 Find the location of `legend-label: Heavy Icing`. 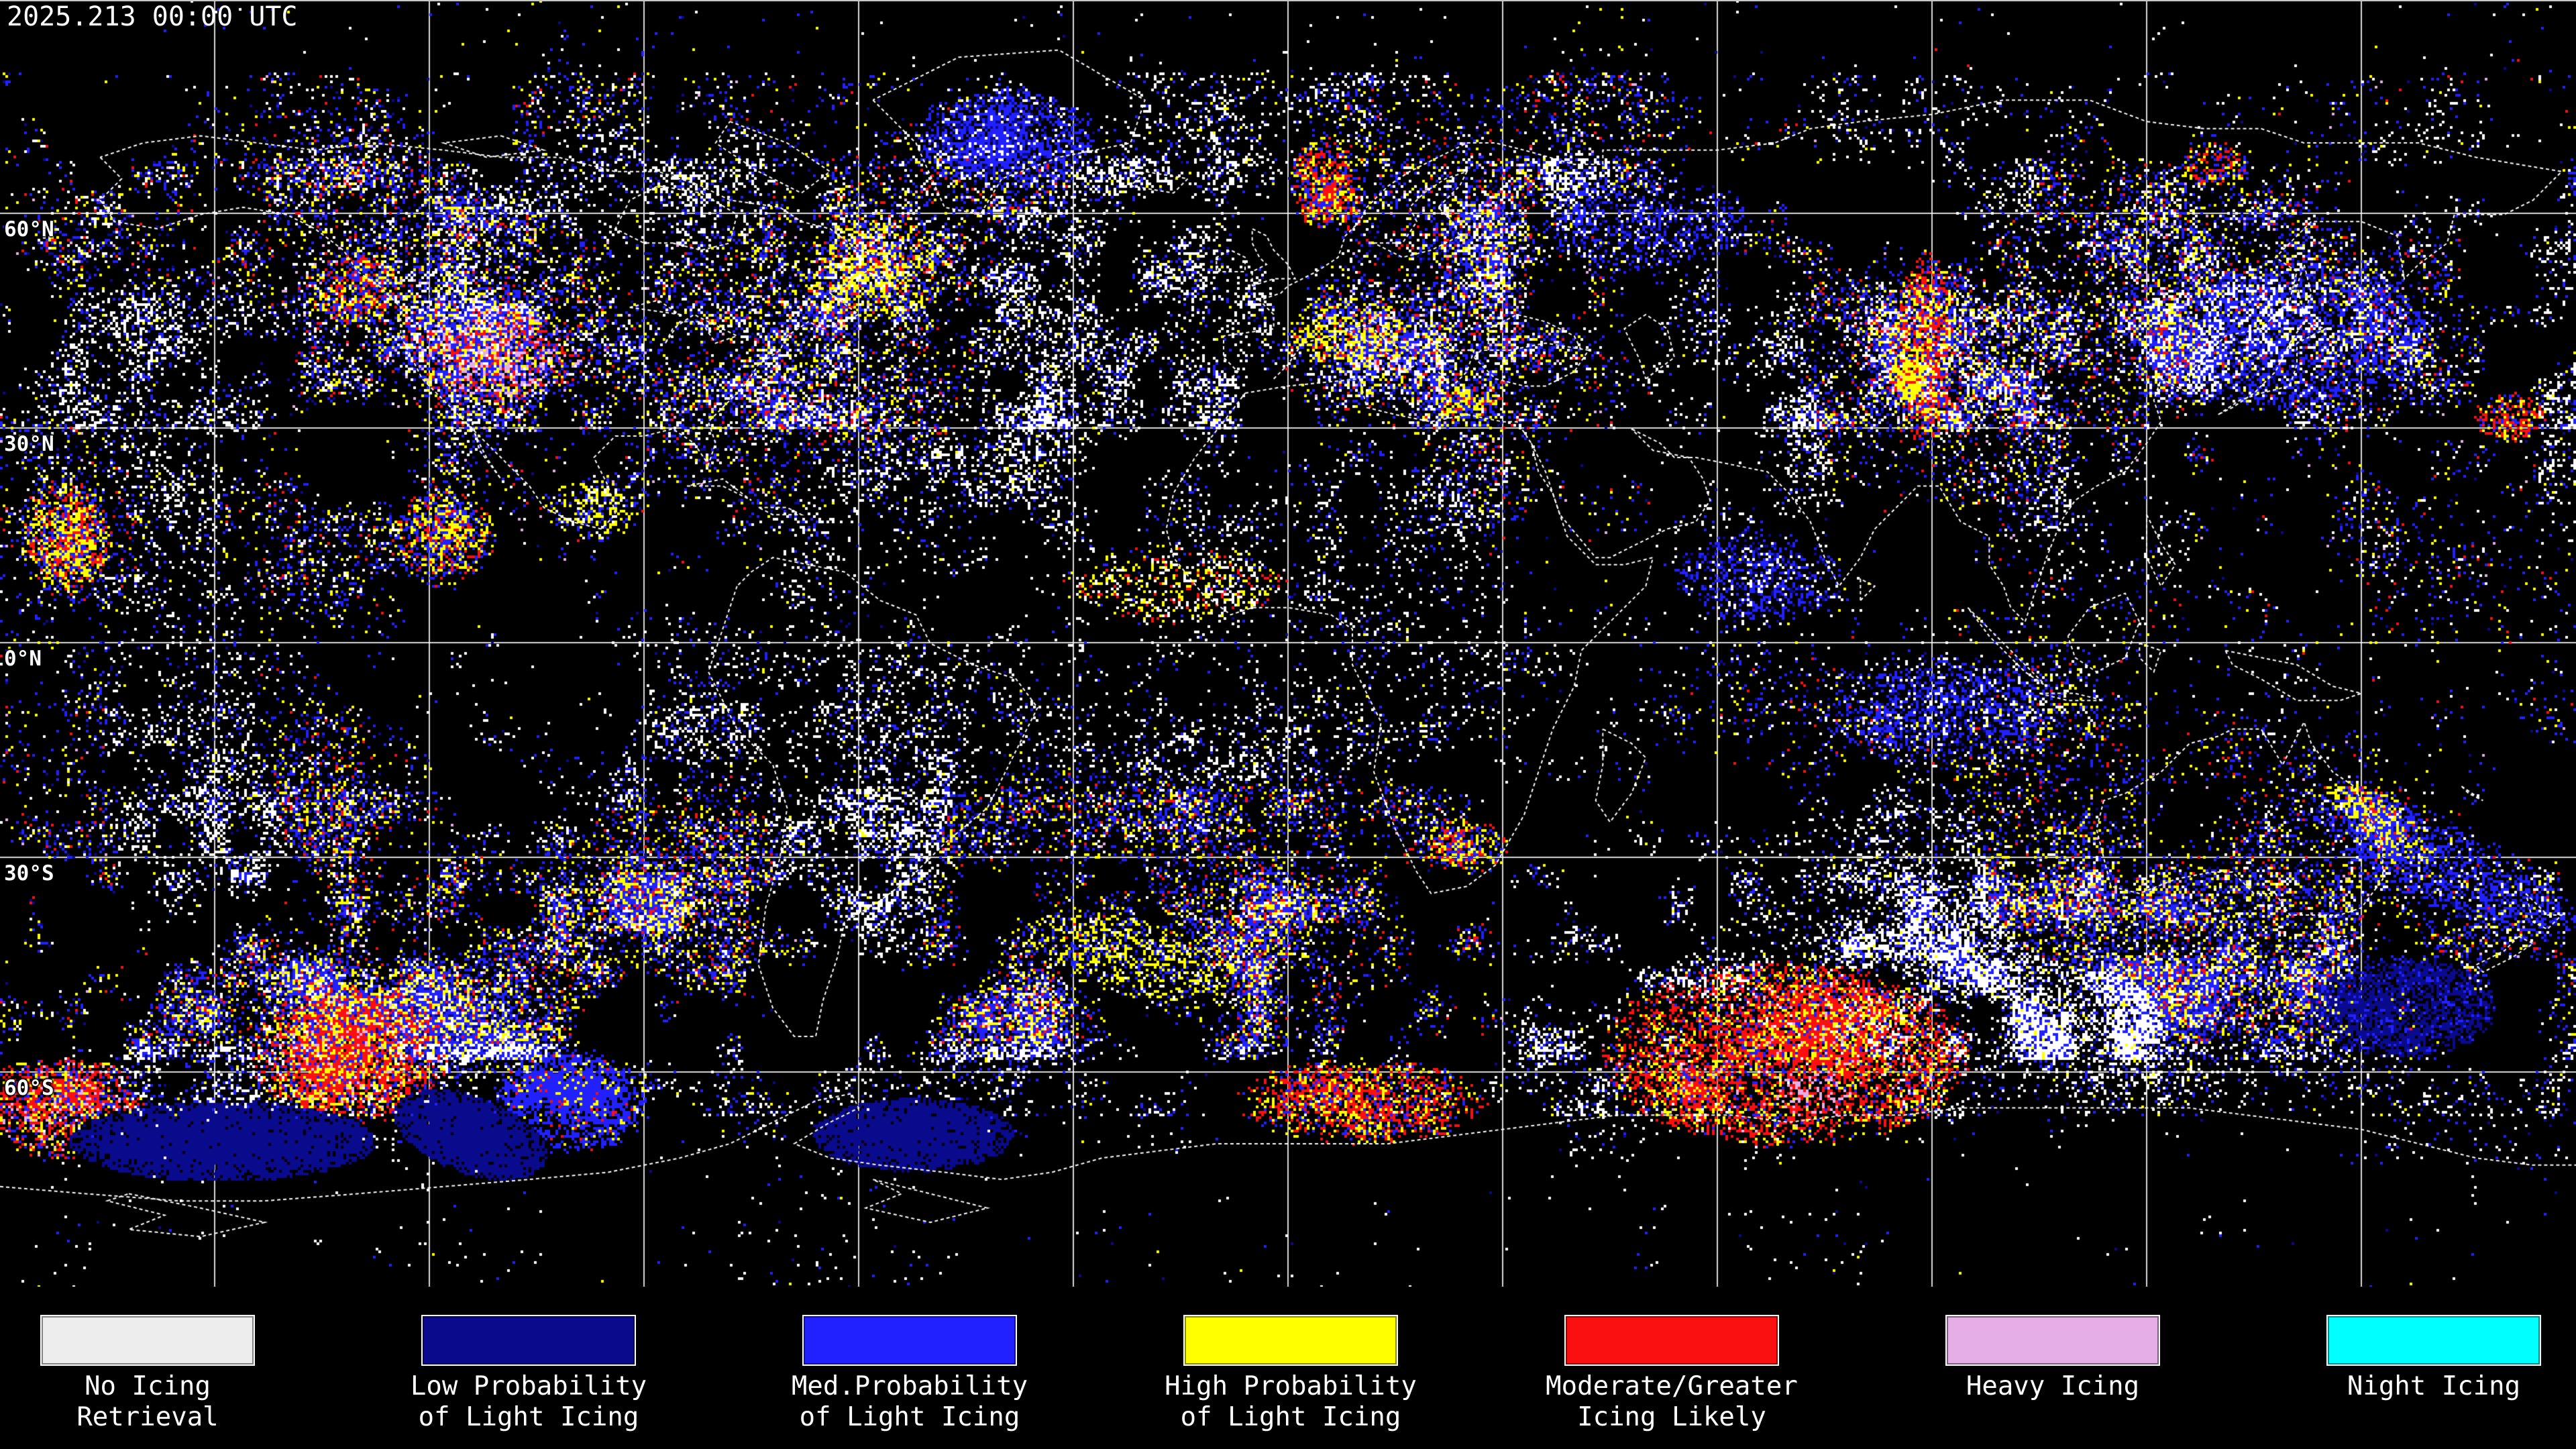

legend-label: Heavy Icing is located at coordinates (2053, 1402).